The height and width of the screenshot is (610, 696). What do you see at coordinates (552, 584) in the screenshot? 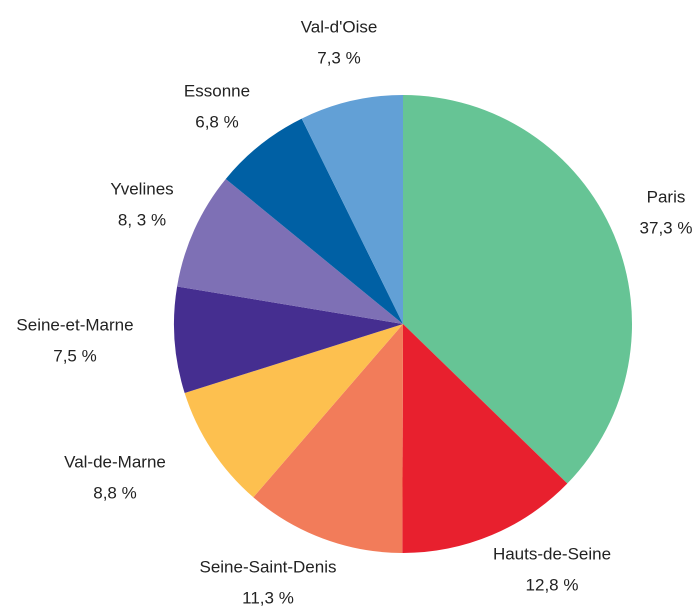
I see `slice-value-label: 12,8 %` at bounding box center [552, 584].